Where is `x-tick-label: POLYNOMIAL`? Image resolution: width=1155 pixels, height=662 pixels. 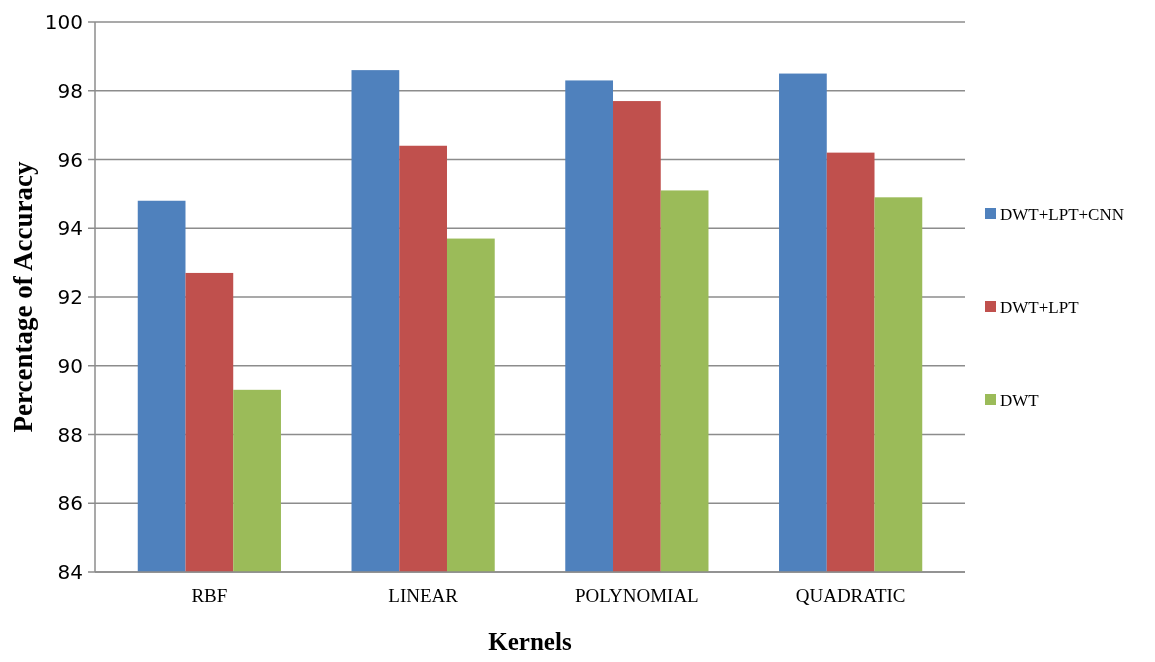
x-tick-label: POLYNOMIAL is located at coordinates (637, 595).